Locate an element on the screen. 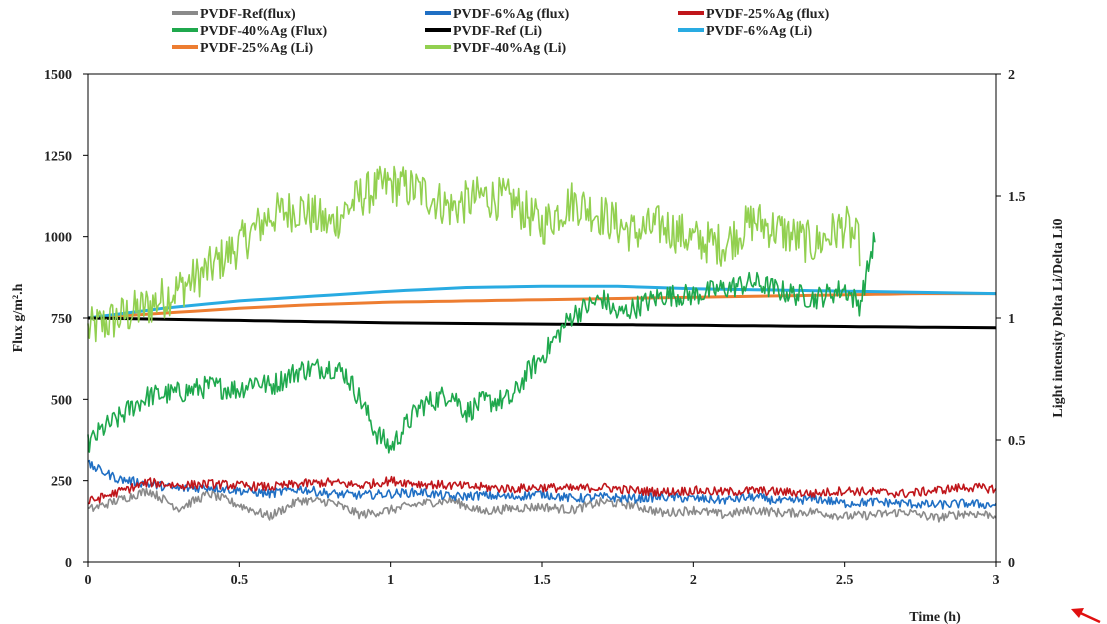  y-tick-label: 1000 is located at coordinates (58, 238).